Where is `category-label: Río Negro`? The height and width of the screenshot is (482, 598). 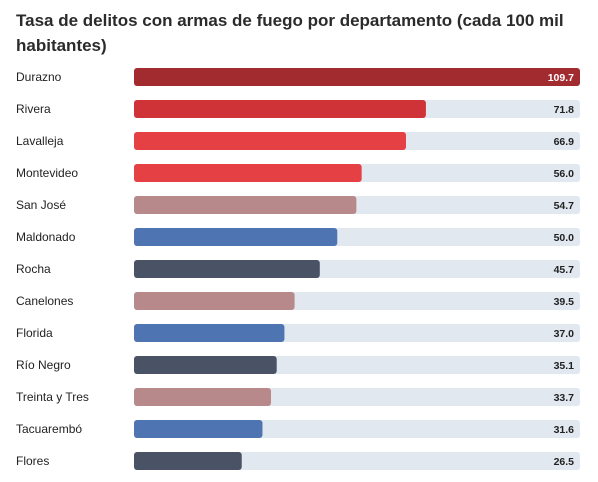 category-label: Río Negro is located at coordinates (43, 365).